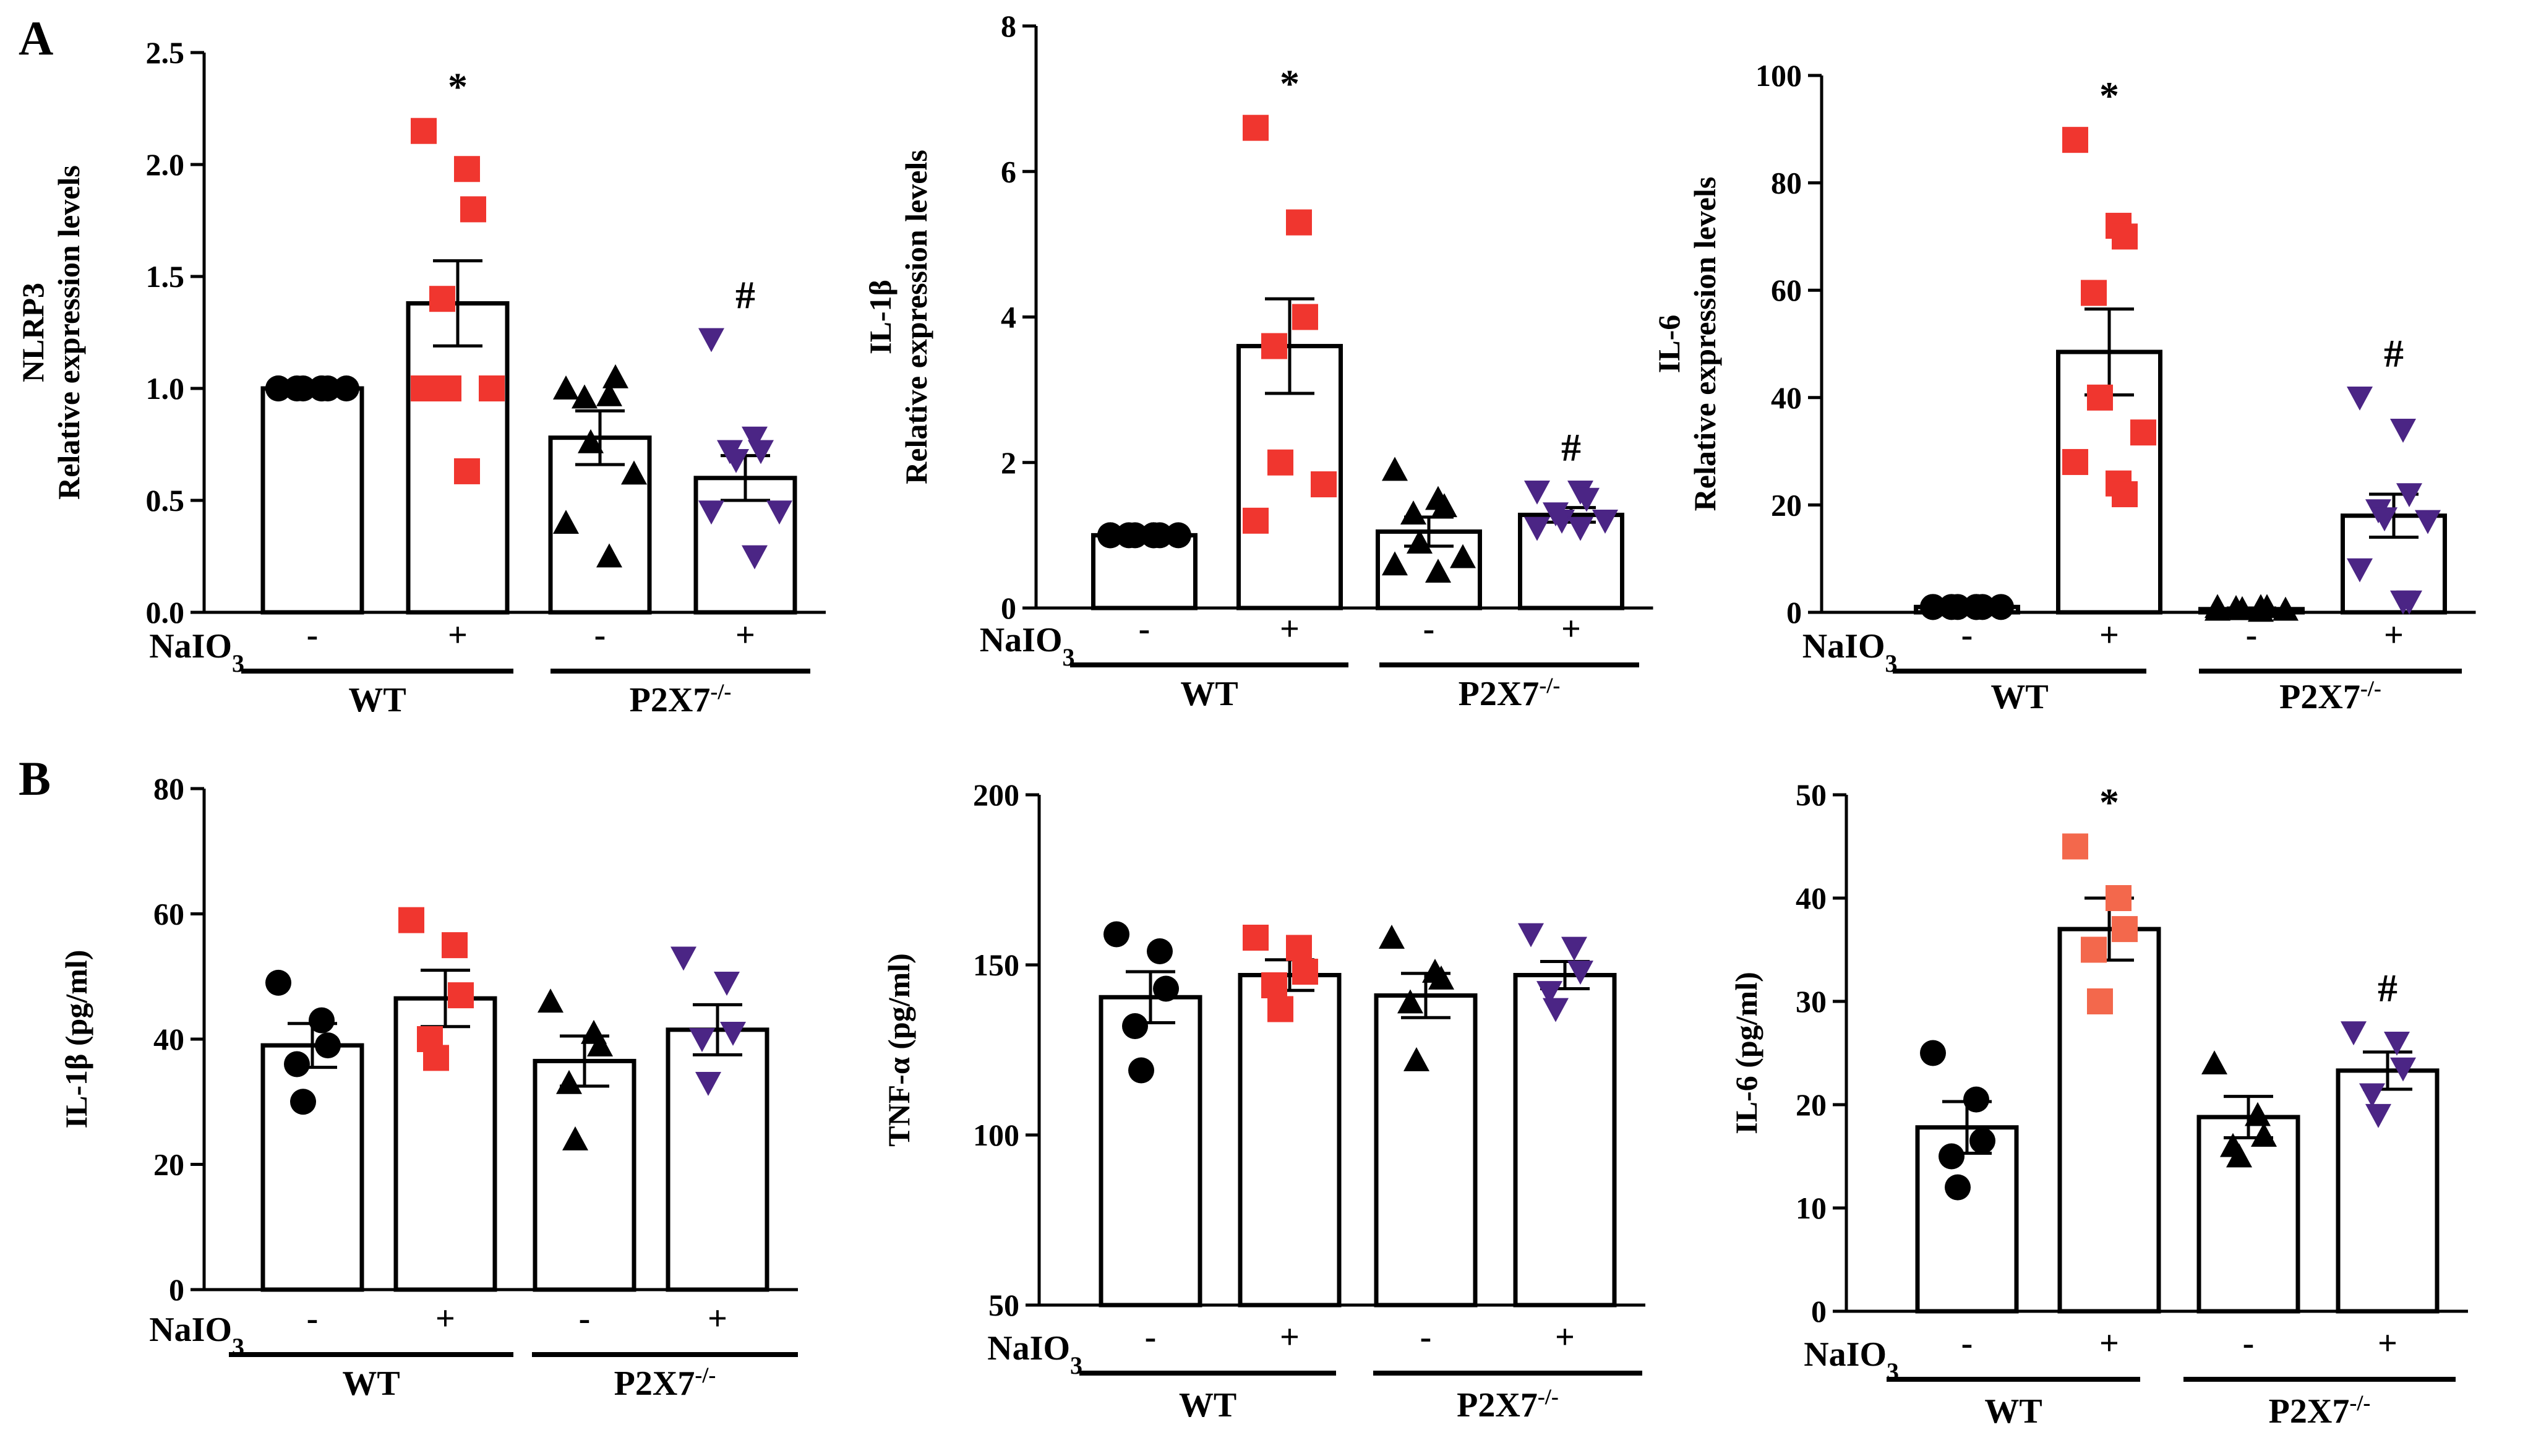 Image resolution: width=2528 pixels, height=1456 pixels. Describe the element at coordinates (32, 332) in the screenshot. I see `y-axis-title: NLRP3` at that location.